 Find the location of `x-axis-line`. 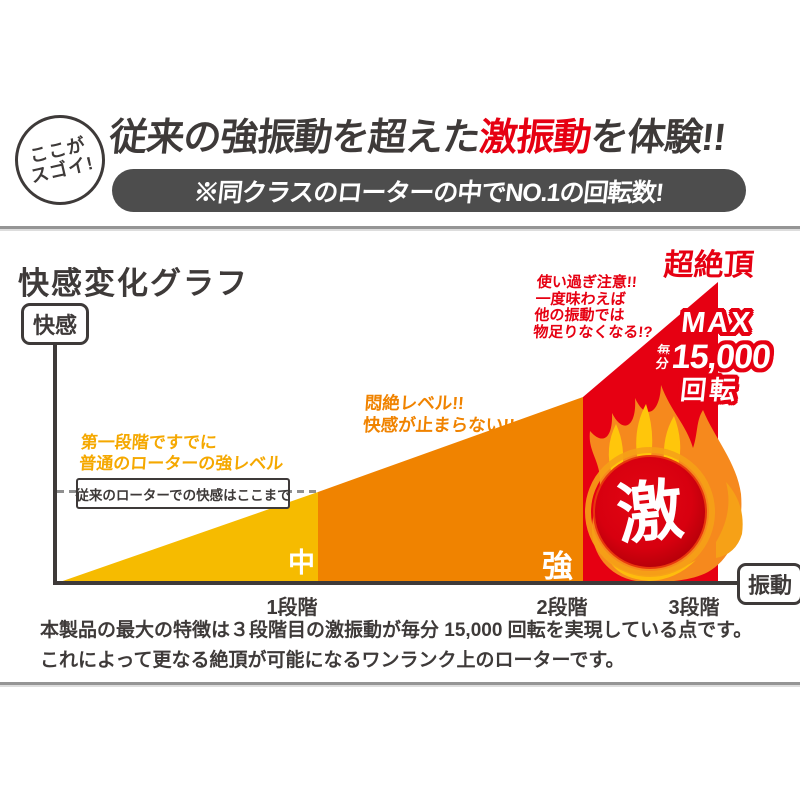

x-axis-line is located at coordinates (396, 583).